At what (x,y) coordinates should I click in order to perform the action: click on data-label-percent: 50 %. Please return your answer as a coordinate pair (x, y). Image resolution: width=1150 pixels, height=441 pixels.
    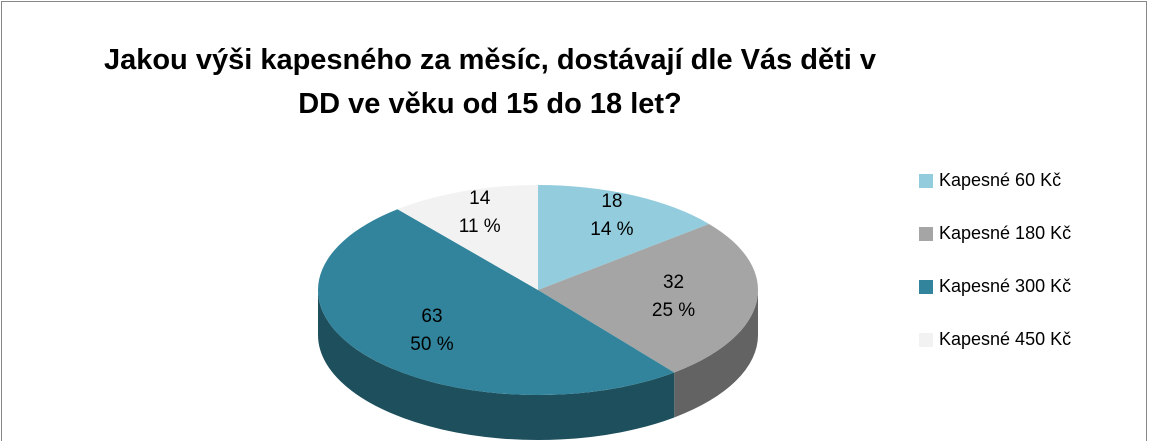
    Looking at the image, I should click on (431, 344).